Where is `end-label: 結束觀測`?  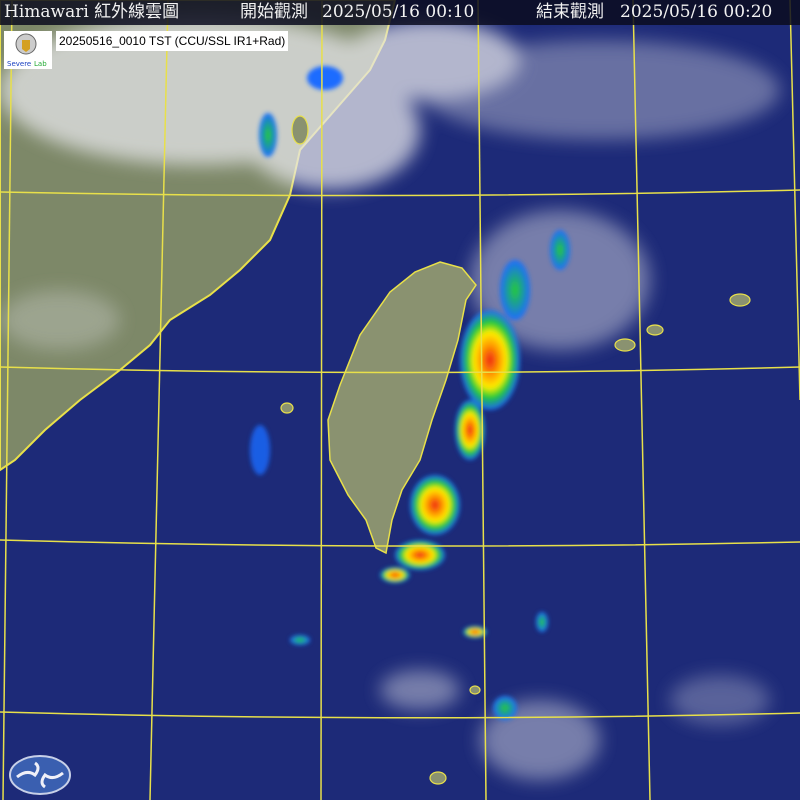
end-label: 結束觀測 is located at coordinates (570, 12).